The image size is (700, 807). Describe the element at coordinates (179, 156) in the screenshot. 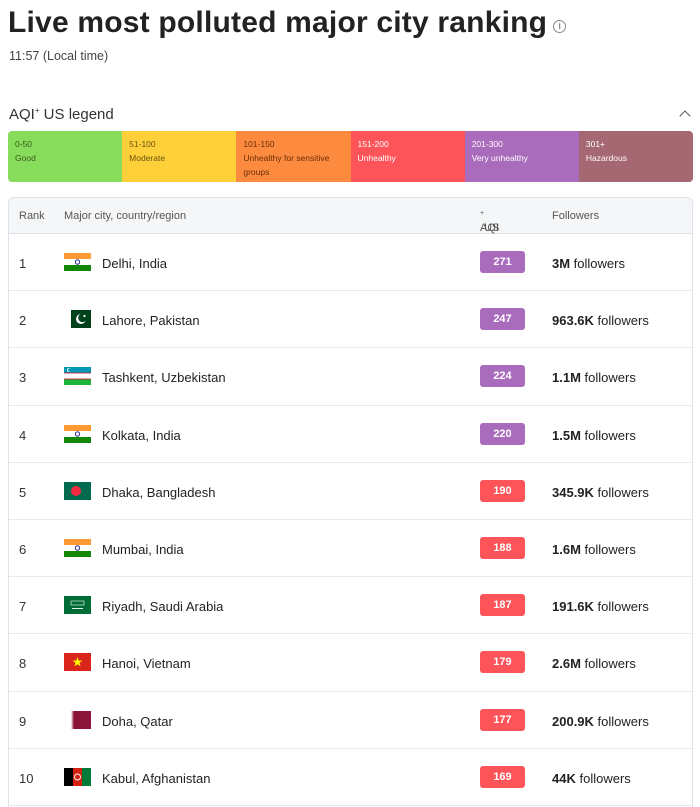

I see `legend-segment: 51-100 Moderate` at that location.